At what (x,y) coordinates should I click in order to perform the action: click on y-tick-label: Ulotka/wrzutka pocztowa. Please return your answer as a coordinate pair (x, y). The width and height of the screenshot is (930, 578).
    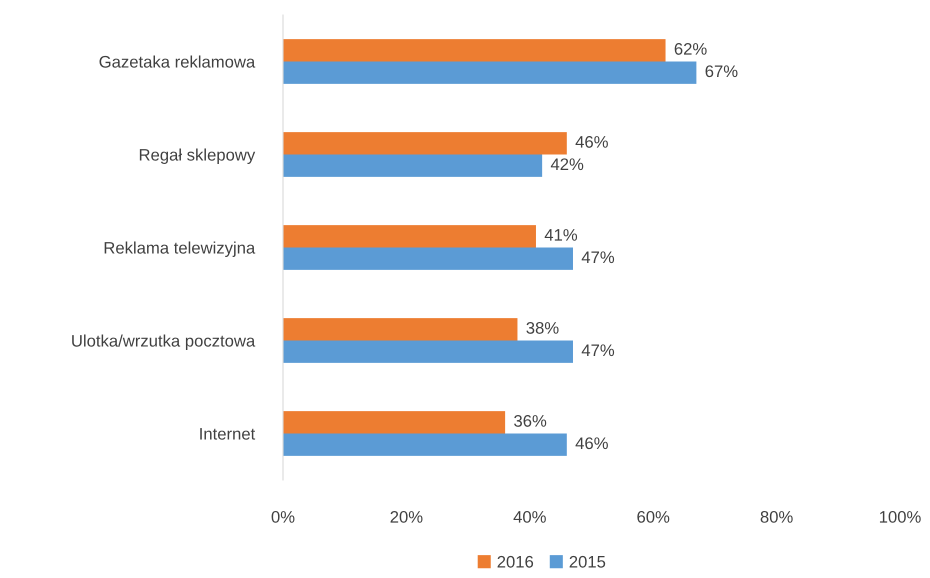
    Looking at the image, I should click on (164, 342).